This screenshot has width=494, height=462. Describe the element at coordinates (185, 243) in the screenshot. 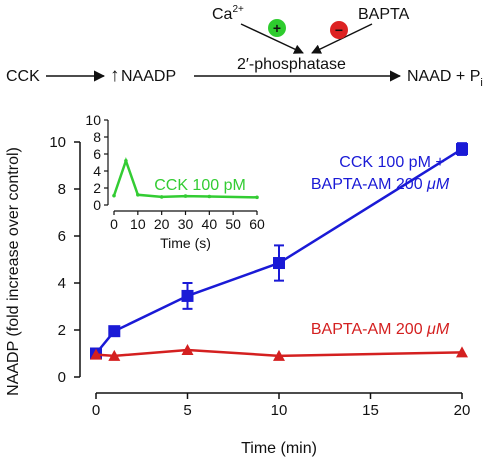

I see `inset-x-axis-label: Time (s)` at that location.